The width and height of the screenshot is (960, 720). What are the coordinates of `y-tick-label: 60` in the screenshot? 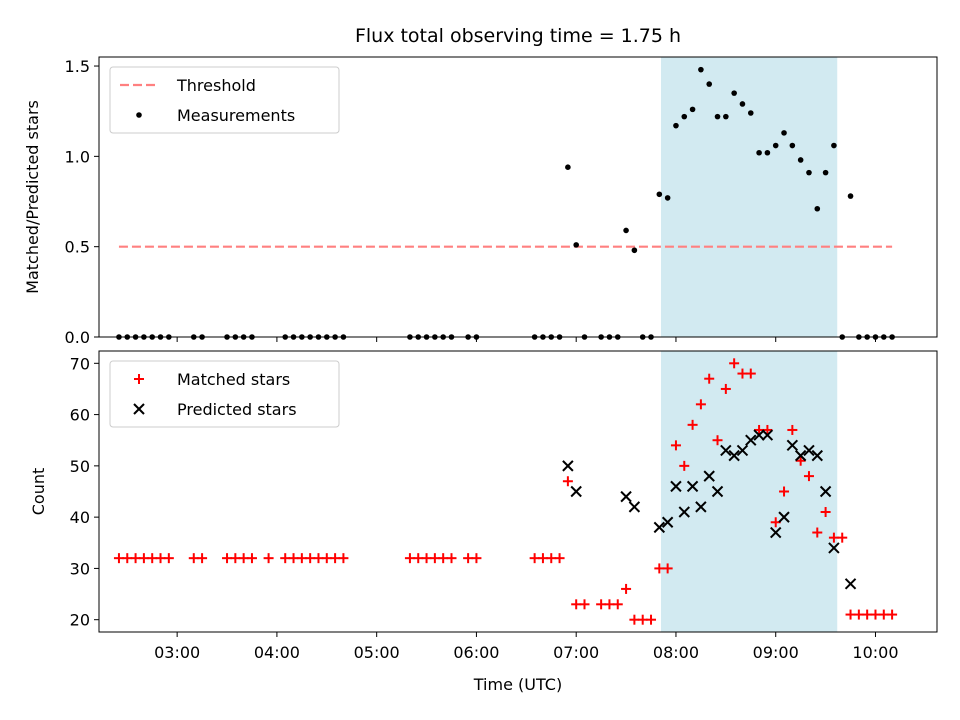 It's located at (80, 415).